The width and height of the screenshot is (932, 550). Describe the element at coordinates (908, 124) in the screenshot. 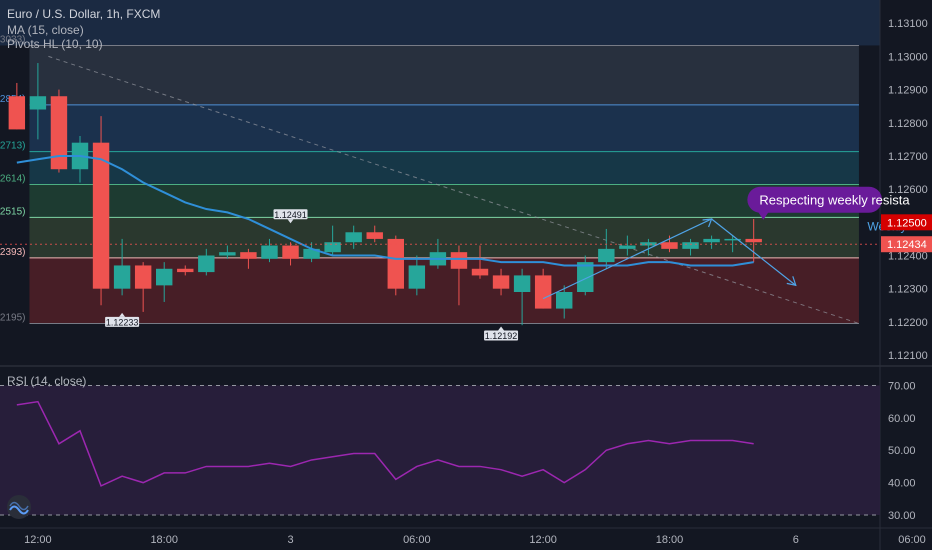

I see `price-tick-3: 1.12800` at that location.